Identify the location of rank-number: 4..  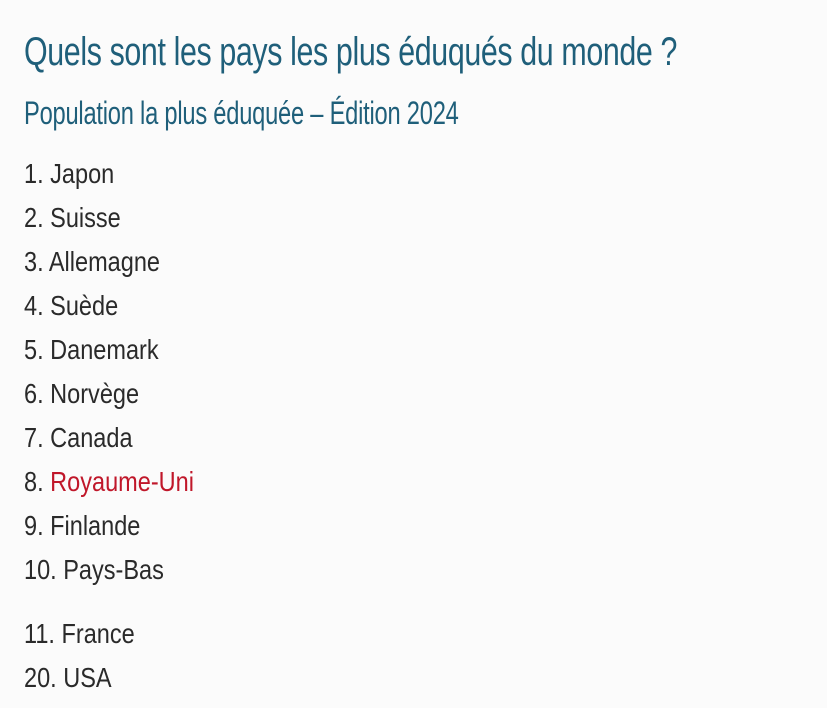
(34, 305).